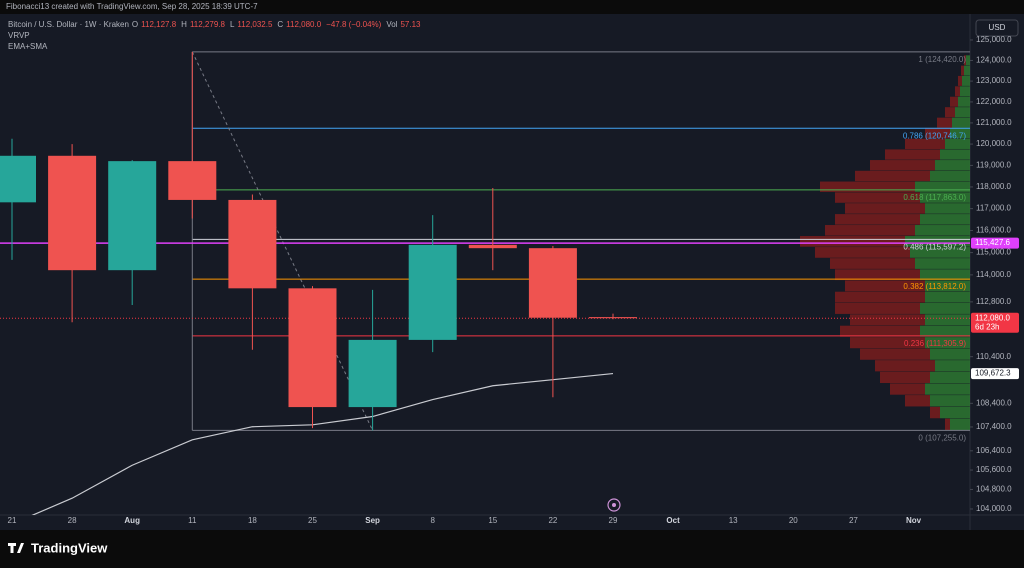  Describe the element at coordinates (994, 80) in the screenshot. I see `y-tick-label: 123,000.0` at that location.